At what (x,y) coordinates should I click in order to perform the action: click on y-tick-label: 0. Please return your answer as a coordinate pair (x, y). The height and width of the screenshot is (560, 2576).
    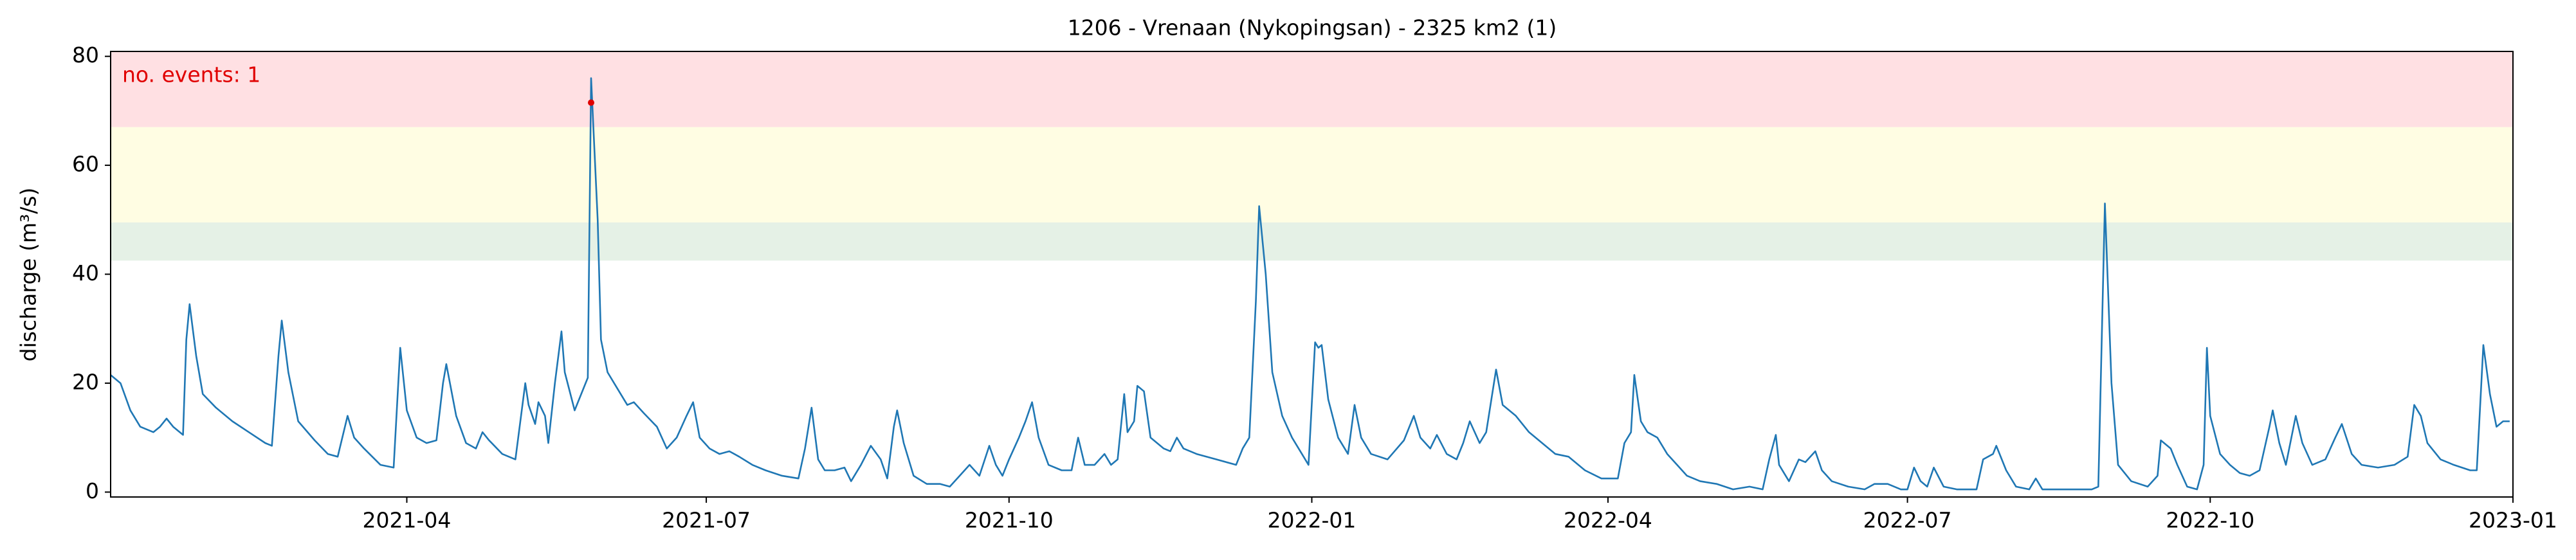
    Looking at the image, I should click on (92, 491).